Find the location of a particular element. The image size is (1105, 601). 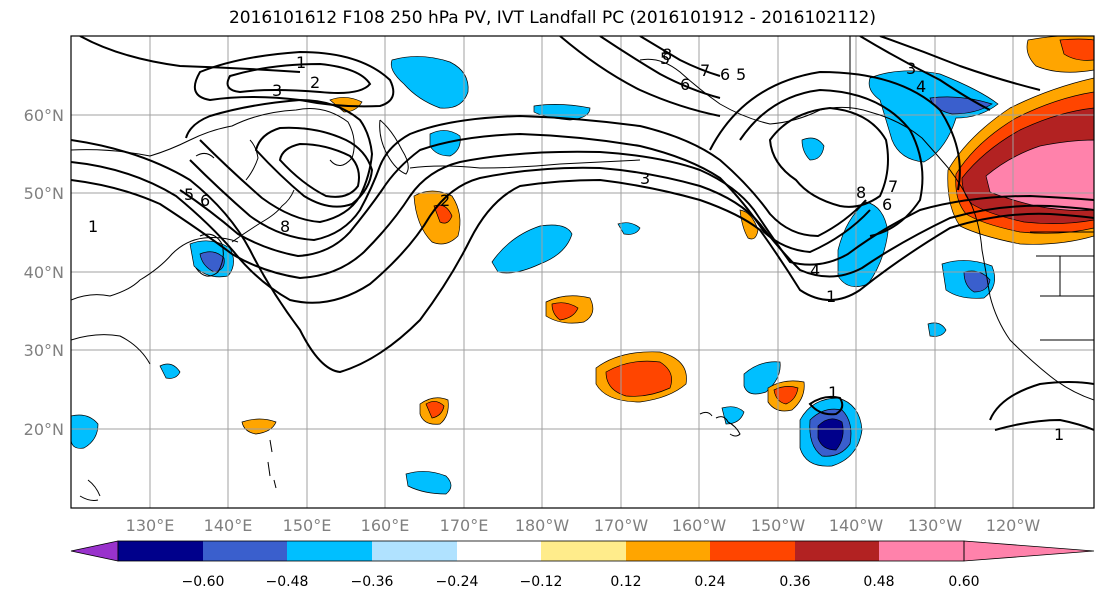

lon-tick-label: 150°E is located at coordinates (307, 525).